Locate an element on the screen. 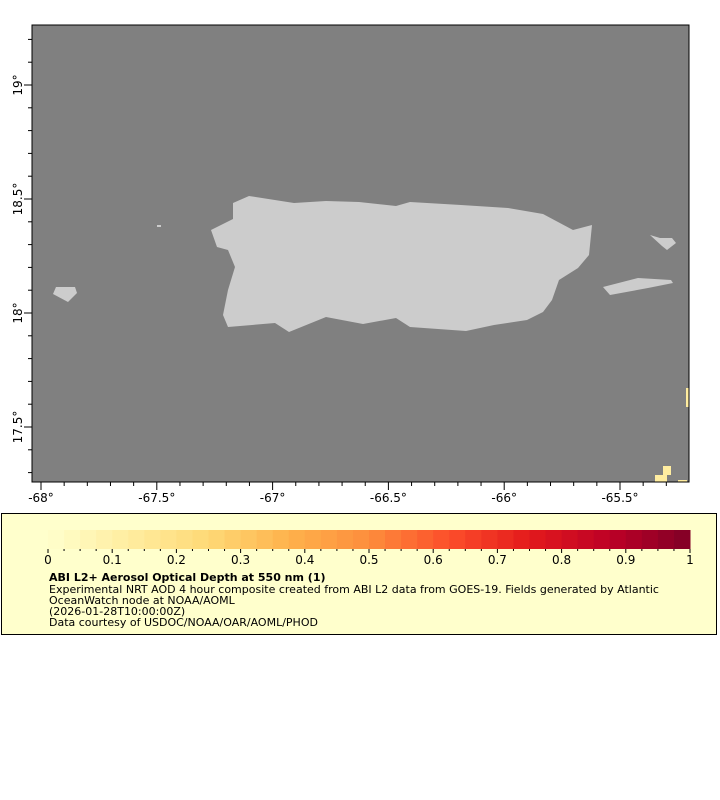  lon-tick-label: -66.5° is located at coordinates (388, 498).